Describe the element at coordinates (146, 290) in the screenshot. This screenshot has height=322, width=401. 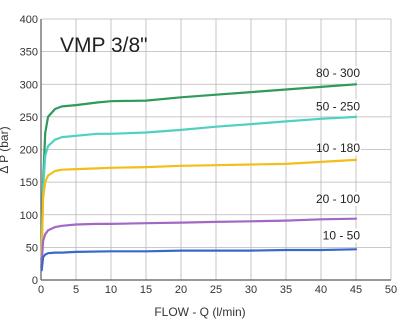
I see `x-tick-label: 15` at that location.